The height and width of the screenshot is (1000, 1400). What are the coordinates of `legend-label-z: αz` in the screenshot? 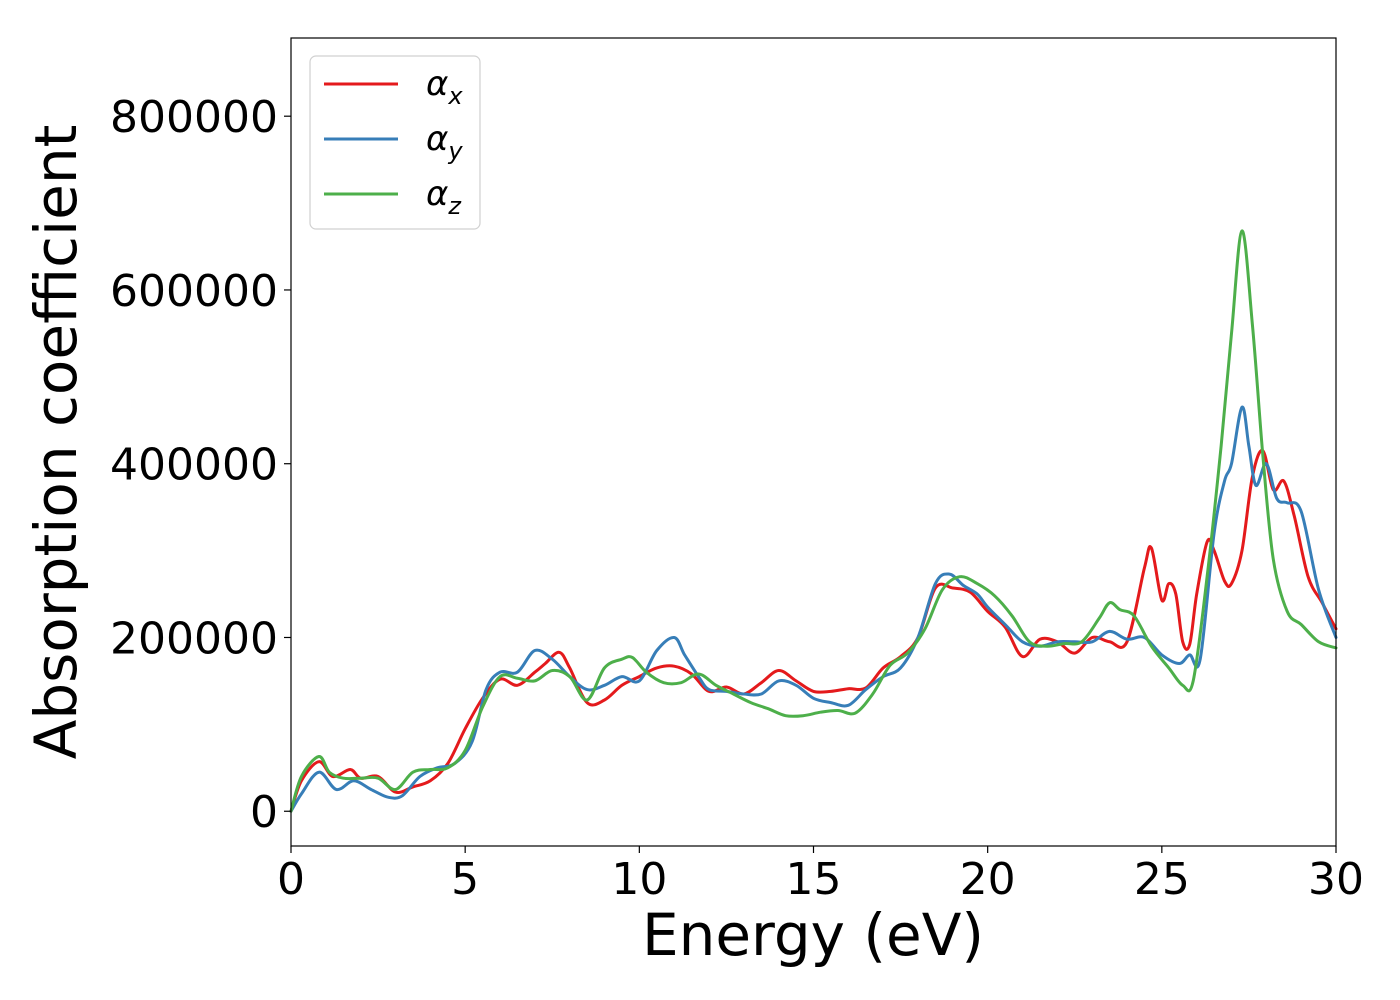 It's located at (444, 197).